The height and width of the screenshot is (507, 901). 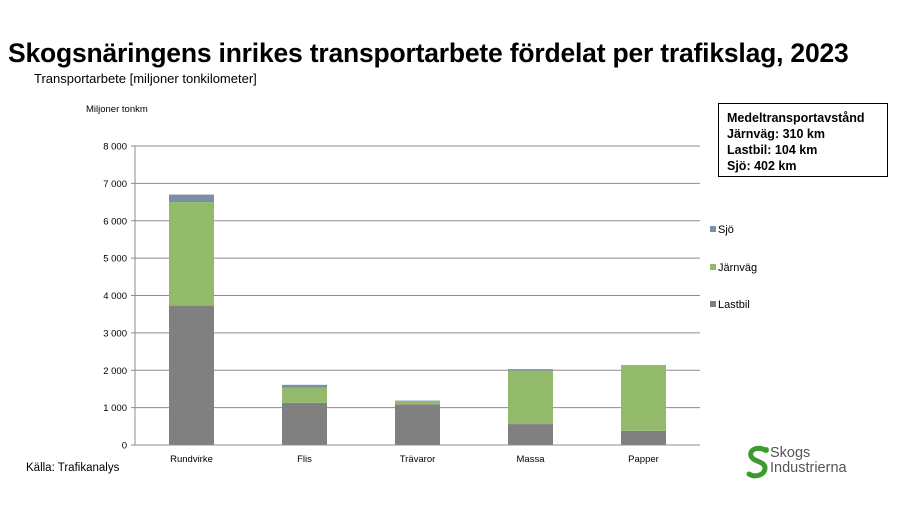 What do you see at coordinates (796, 118) in the screenshot?
I see `infobox-heading: Medeltransportavstånd` at bounding box center [796, 118].